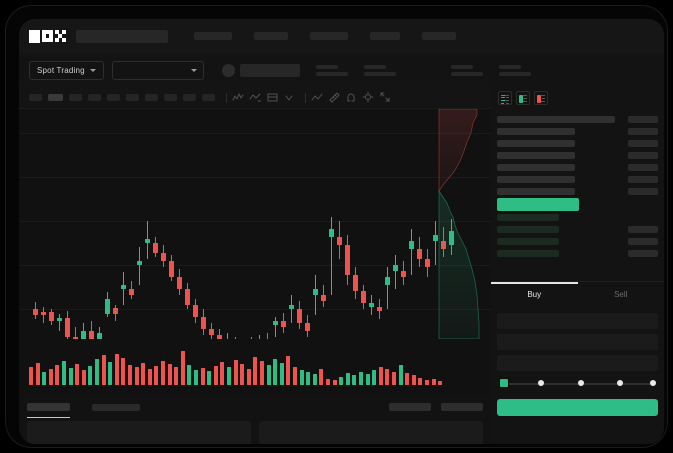 The height and width of the screenshot is (453, 673). I want to click on dropdown-icon, so click(289, 97).